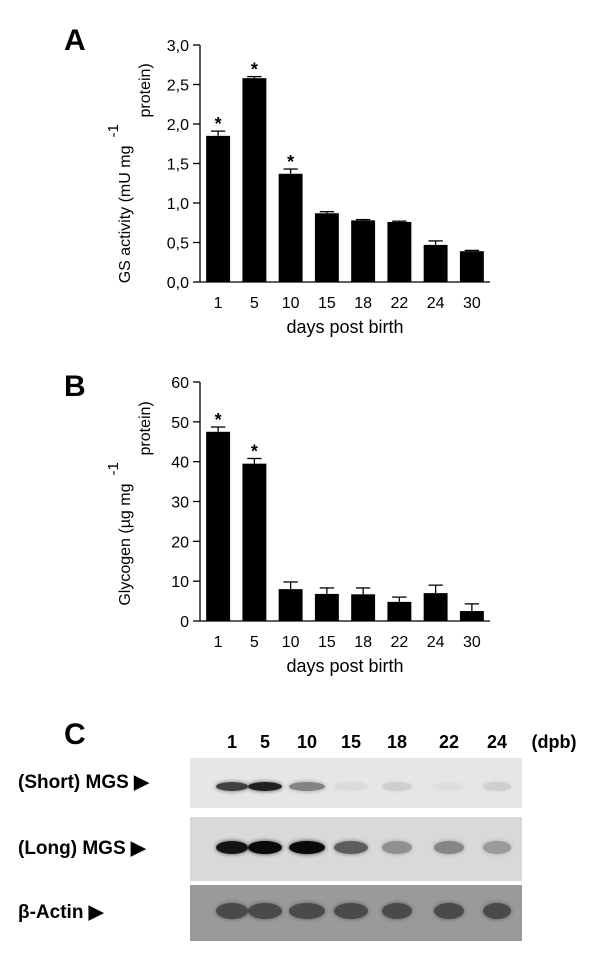  What do you see at coordinates (254, 642) in the screenshot?
I see `b-x-tick-label: 5` at bounding box center [254, 642].